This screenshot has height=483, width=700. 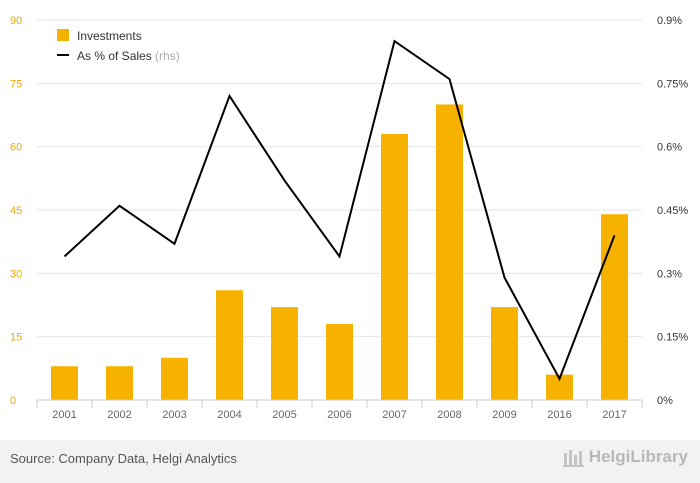 What do you see at coordinates (63, 35) in the screenshot?
I see `legend-bar-swatch` at bounding box center [63, 35].